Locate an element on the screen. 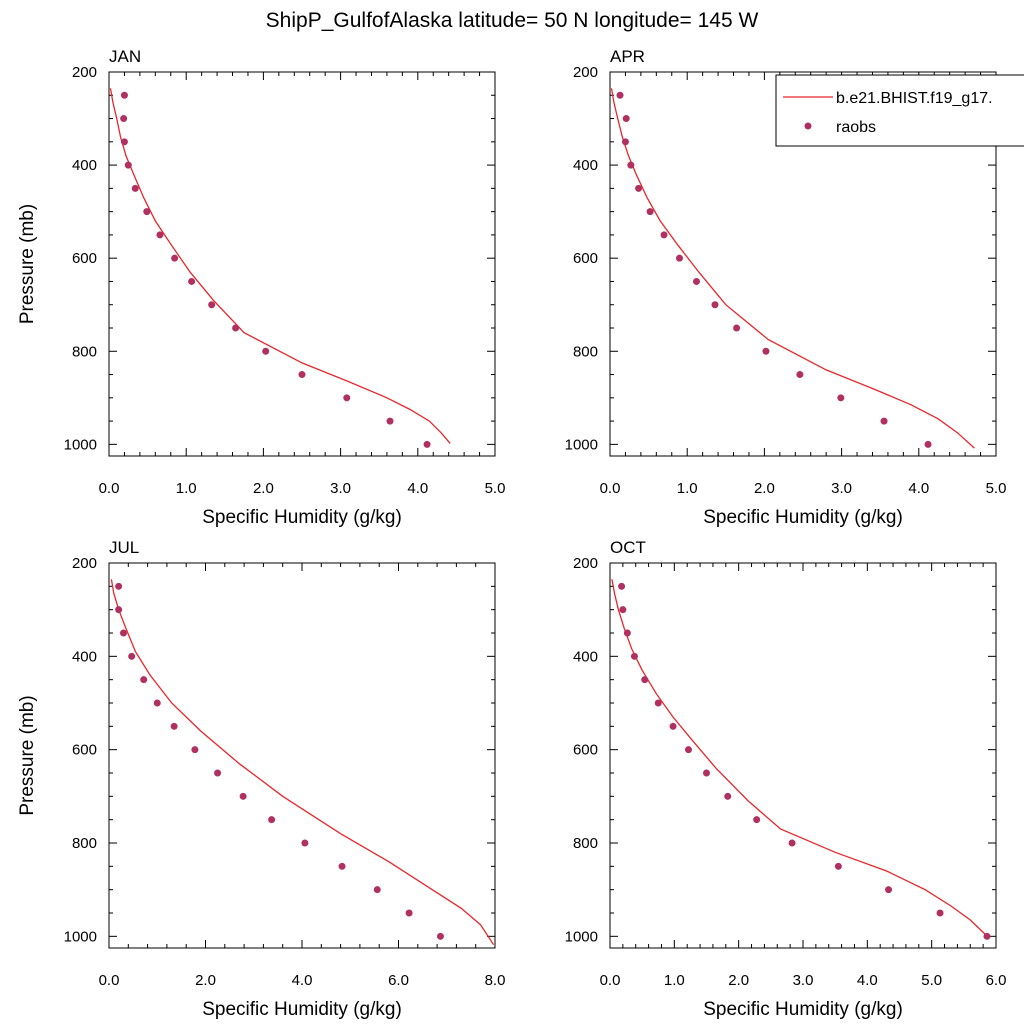 The width and height of the screenshot is (1024, 1024). legend-box is located at coordinates (899, 110).